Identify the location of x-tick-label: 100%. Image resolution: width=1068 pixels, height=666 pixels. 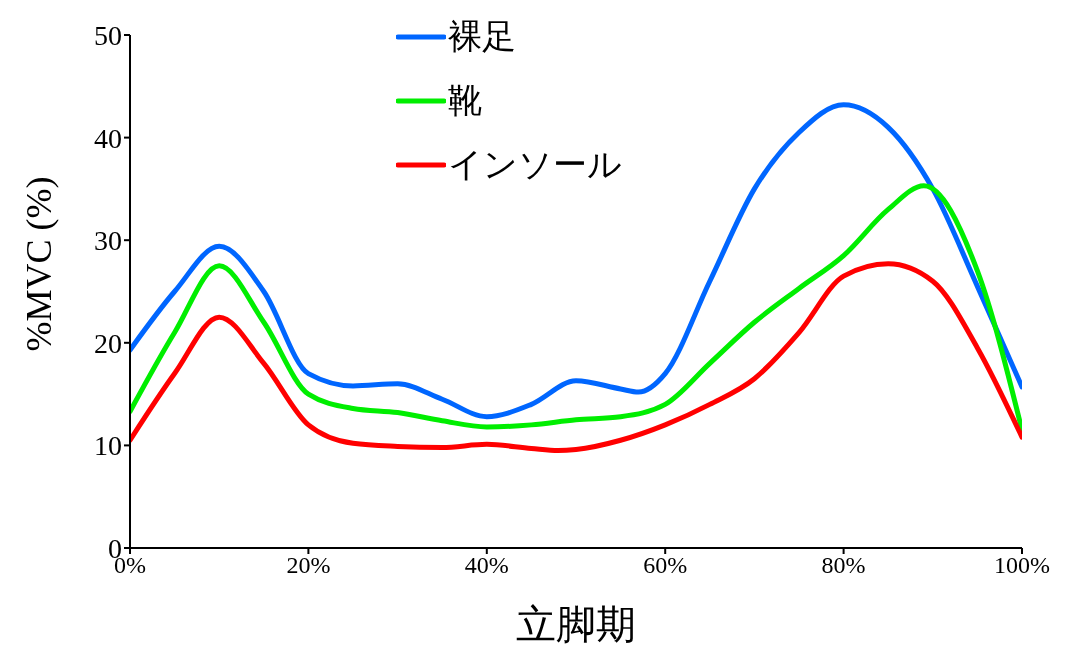
(1022, 565).